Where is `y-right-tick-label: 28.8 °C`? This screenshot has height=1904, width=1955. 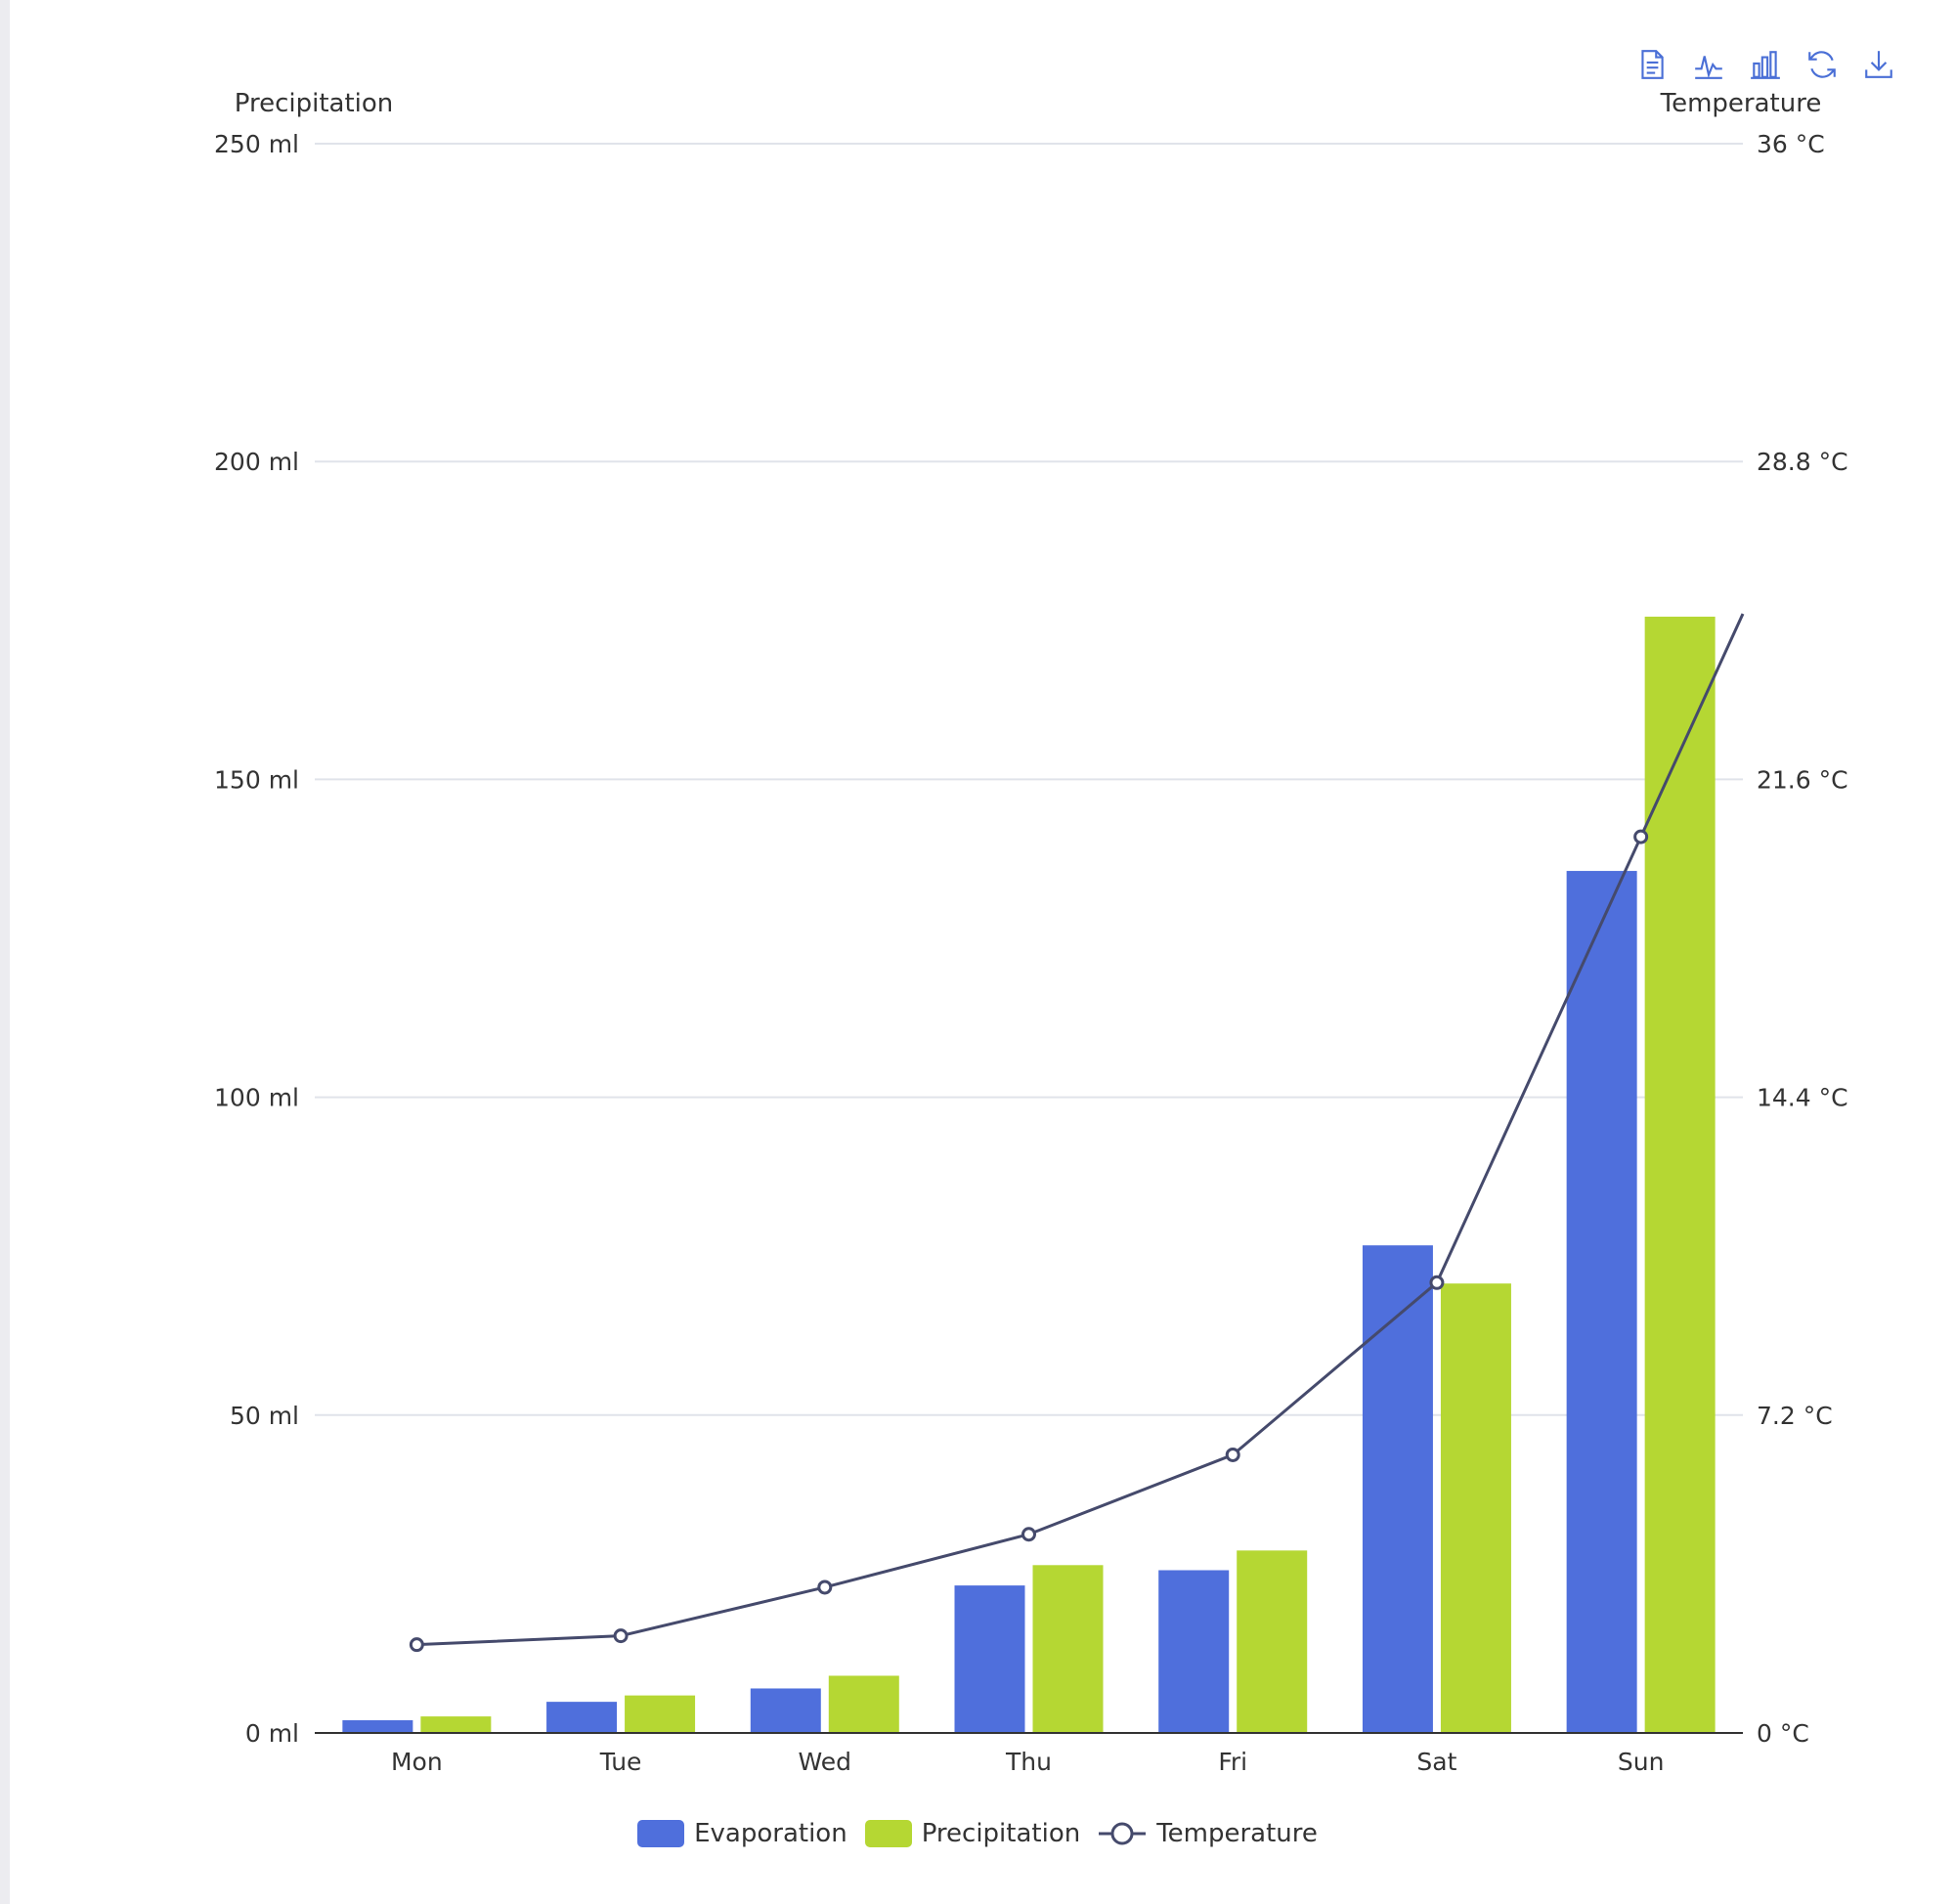 y-right-tick-label: 28.8 °C is located at coordinates (1803, 462).